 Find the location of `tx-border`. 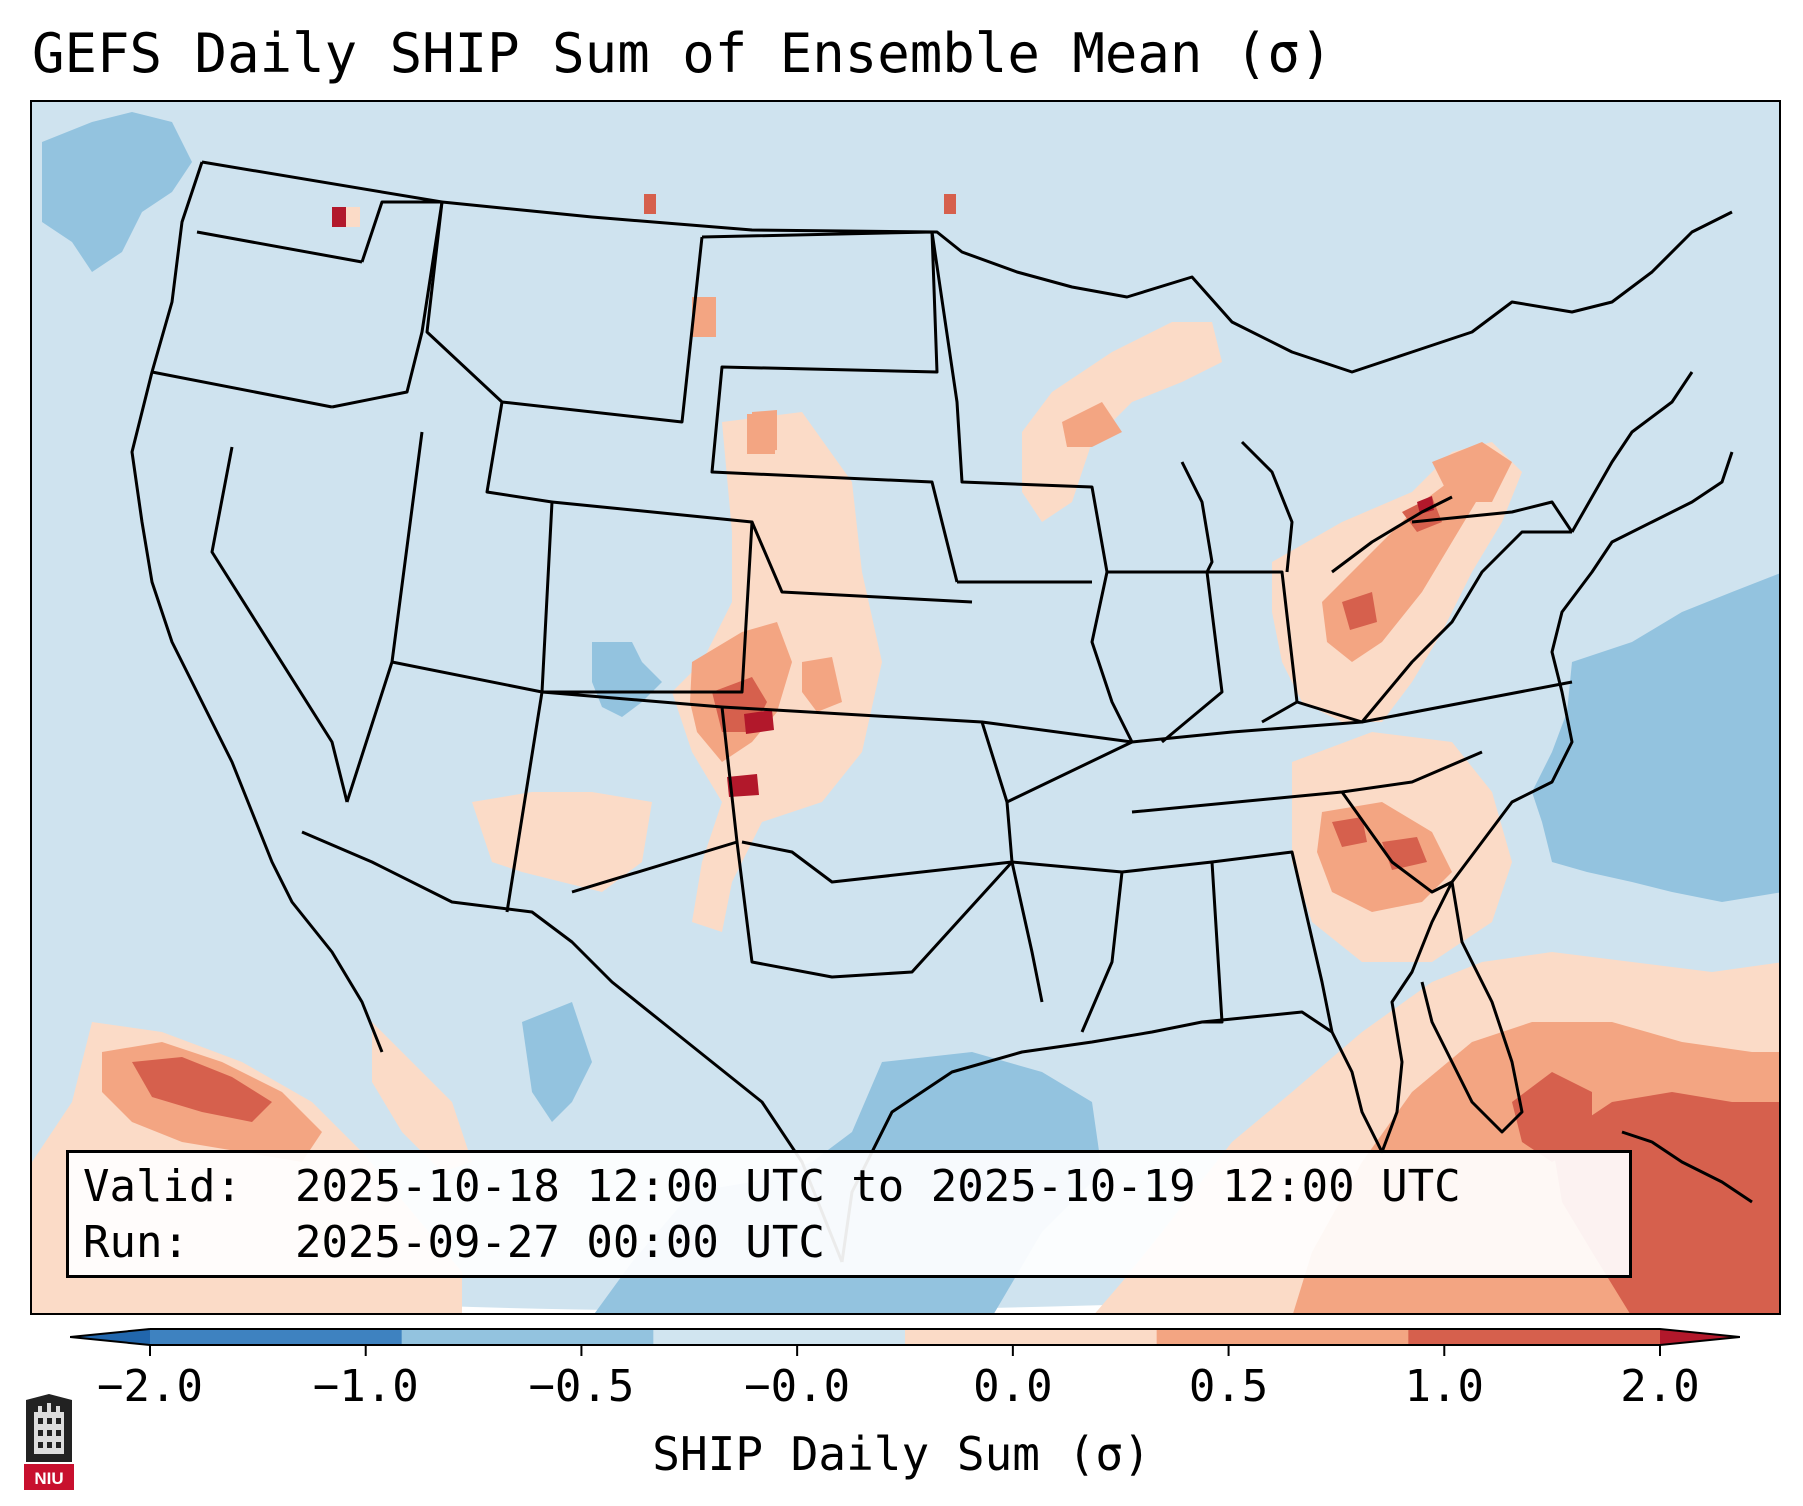

tx-border is located at coordinates (889, 922).